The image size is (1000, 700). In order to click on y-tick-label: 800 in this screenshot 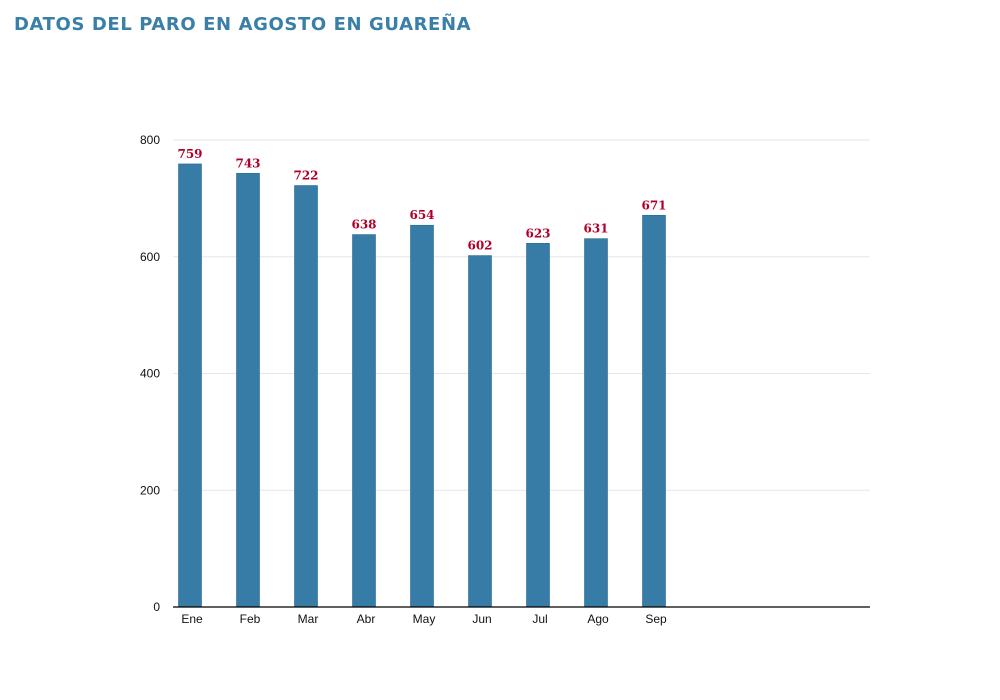, I will do `click(150, 140)`.